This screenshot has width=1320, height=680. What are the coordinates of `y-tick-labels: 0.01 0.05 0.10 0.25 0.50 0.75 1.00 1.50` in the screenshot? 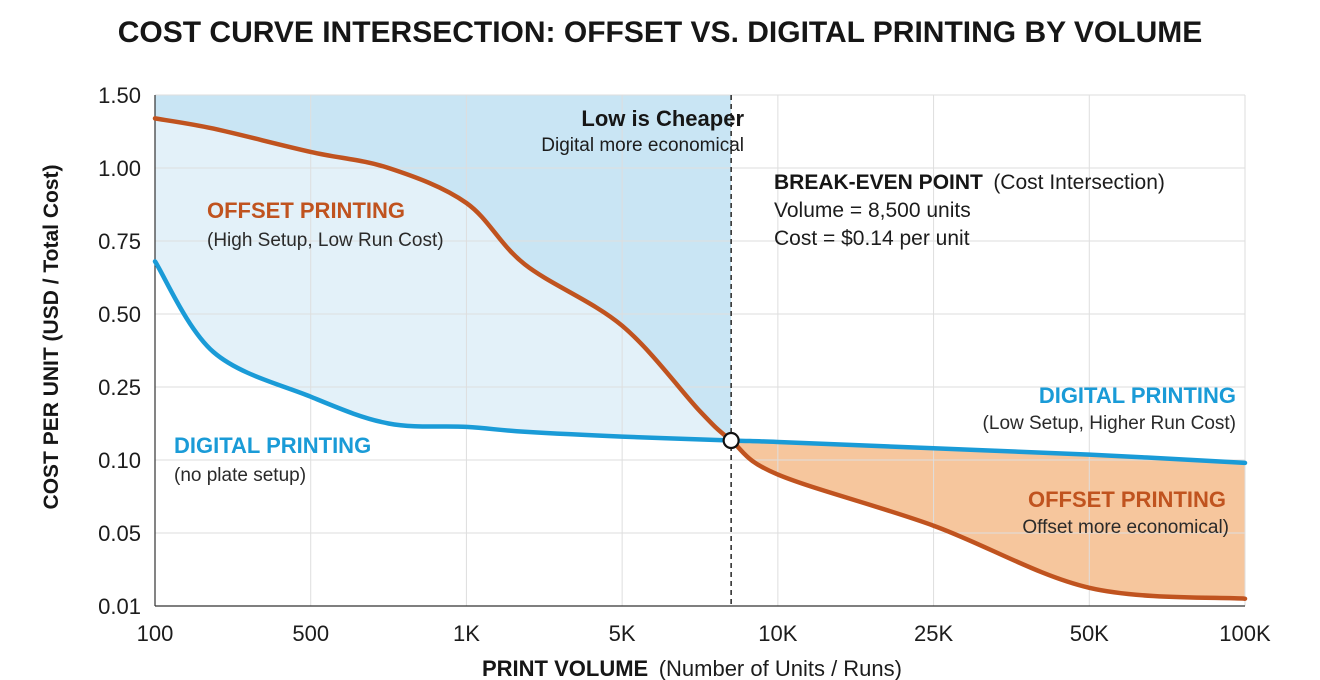 It's located at (119, 351).